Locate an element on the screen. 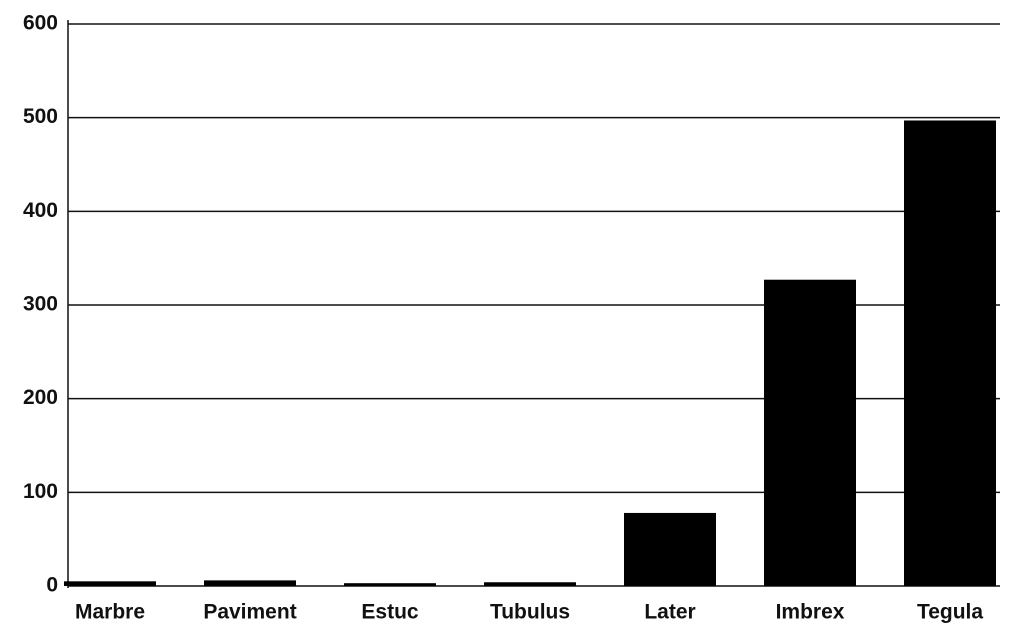 This screenshot has height=629, width=1012. y-tick-label: 600 is located at coordinates (40, 23).